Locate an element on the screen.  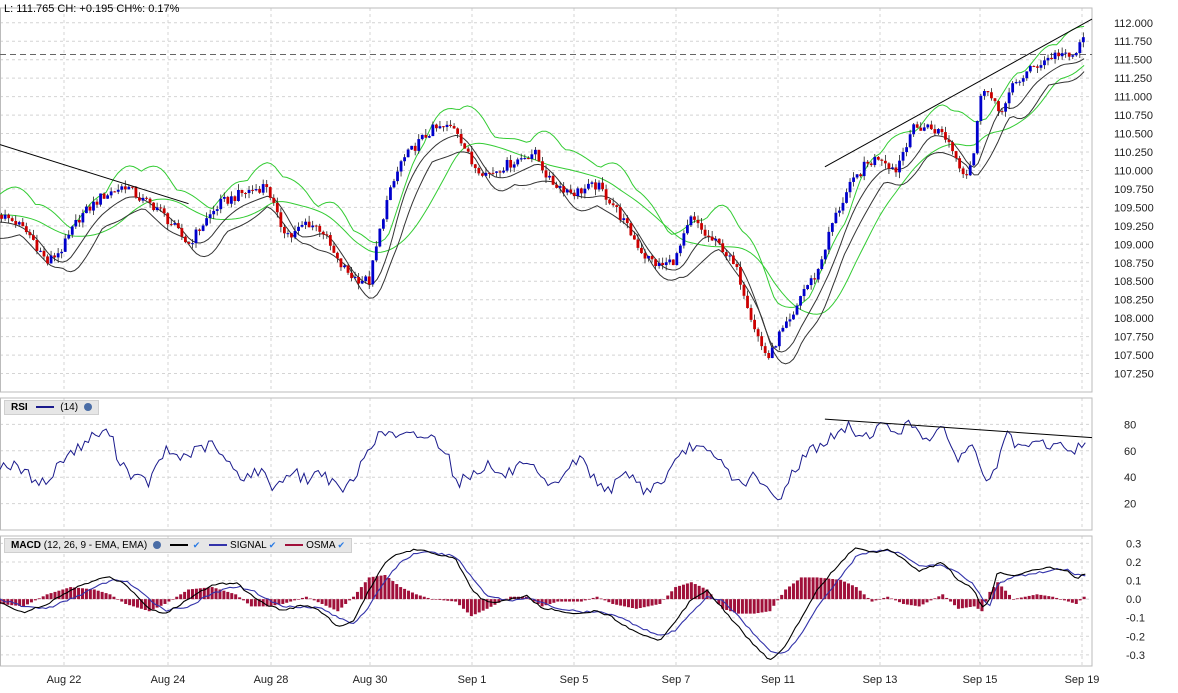
y-tick-label: -0.3 is located at coordinates (1135, 656).